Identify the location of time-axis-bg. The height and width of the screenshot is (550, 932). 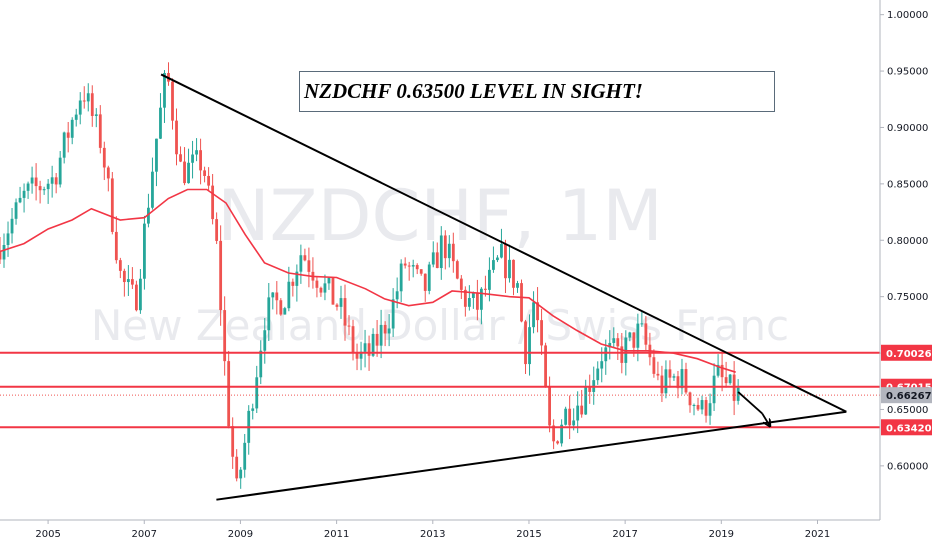
(440, 535).